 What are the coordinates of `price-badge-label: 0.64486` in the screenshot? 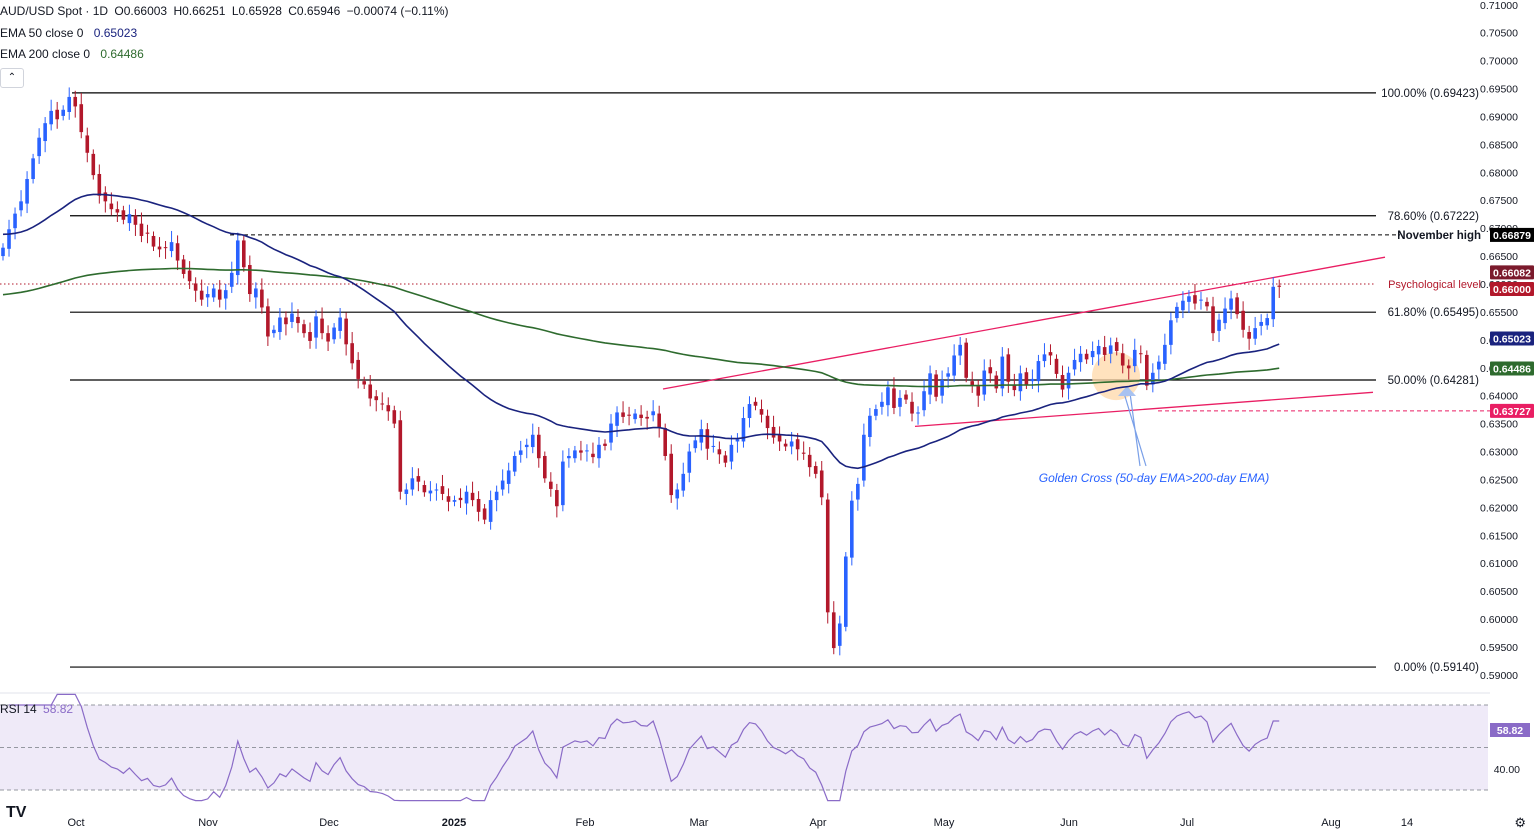 It's located at (1512, 370).